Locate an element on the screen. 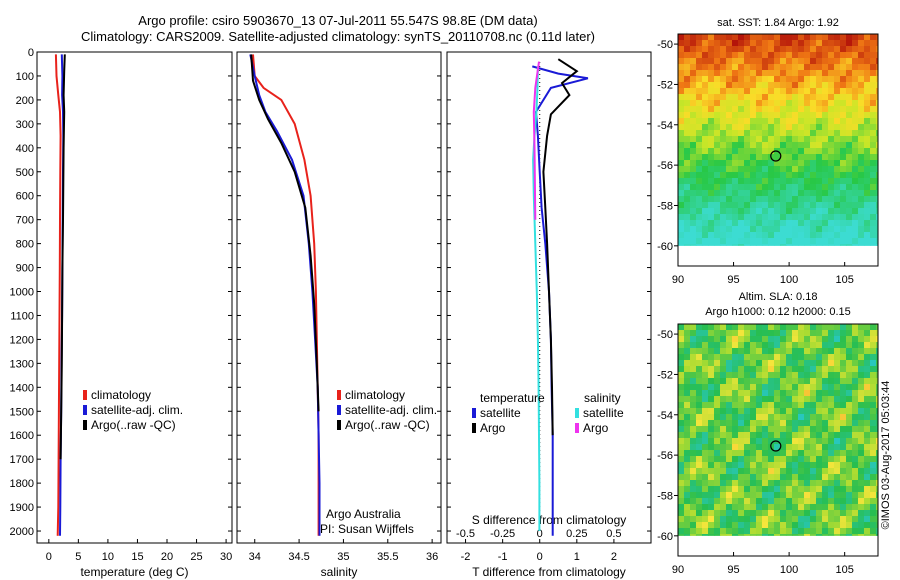 The height and width of the screenshot is (580, 900). map-title-line2: Argo h1000: 0.12 h2000: 0.15 is located at coordinates (778, 312).